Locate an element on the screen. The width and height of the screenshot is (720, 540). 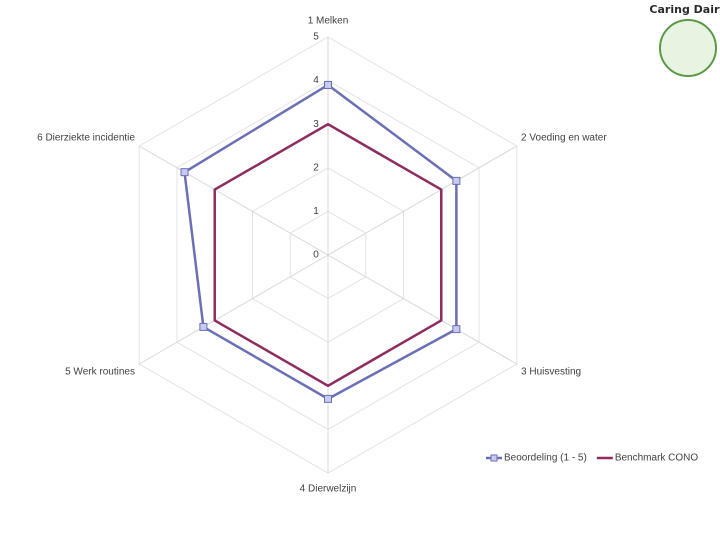
r-tick-label: 0 is located at coordinates (316, 255).